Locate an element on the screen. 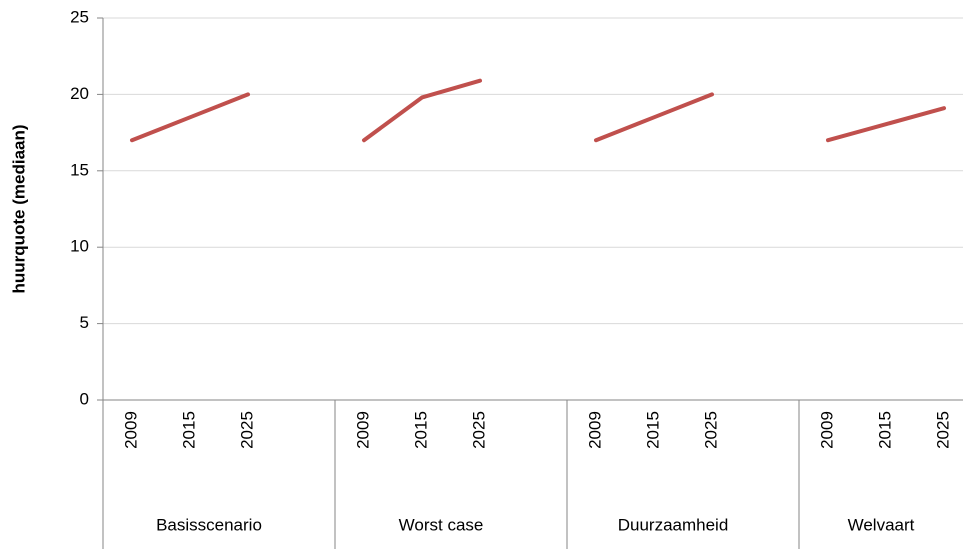 This screenshot has width=963, height=549. y-tick-label: 10 is located at coordinates (79, 246).